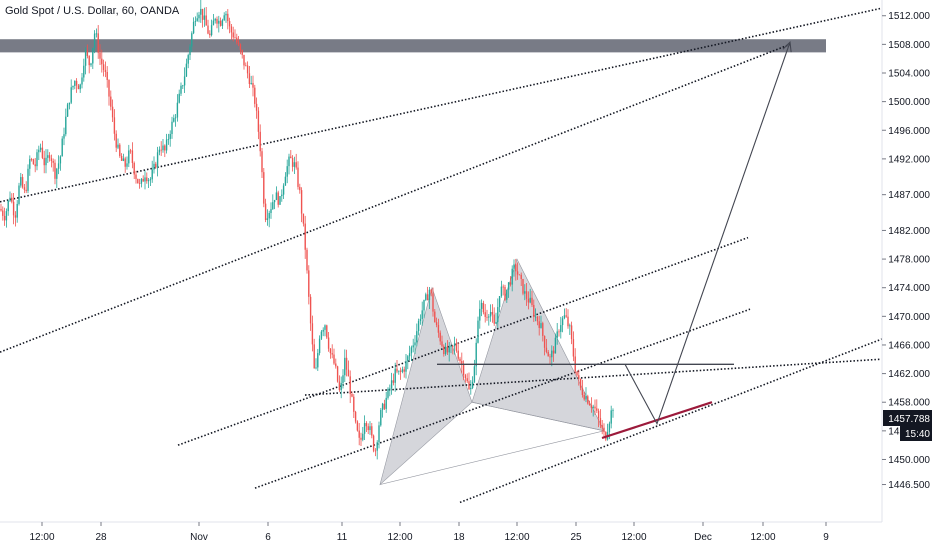  Describe the element at coordinates (413, 46) in the screenshot. I see `resistance-zone-box` at that location.